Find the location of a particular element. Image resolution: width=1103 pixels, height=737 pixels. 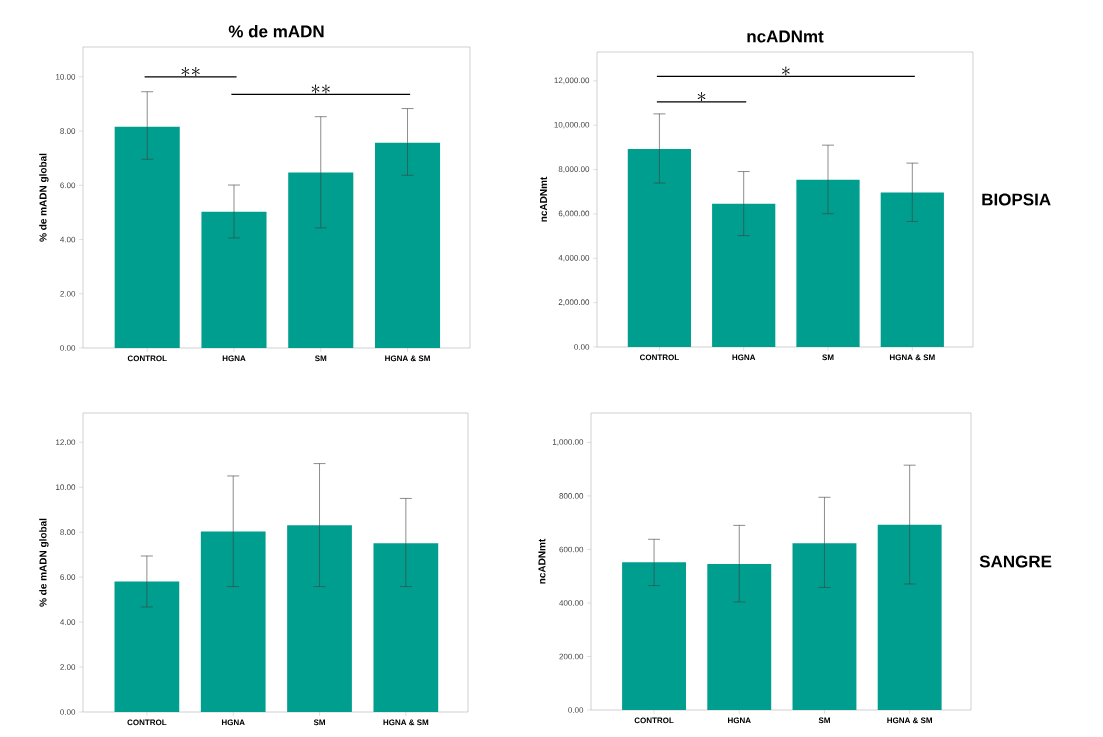

y-tick-label: 200.00 is located at coordinates (571, 656).